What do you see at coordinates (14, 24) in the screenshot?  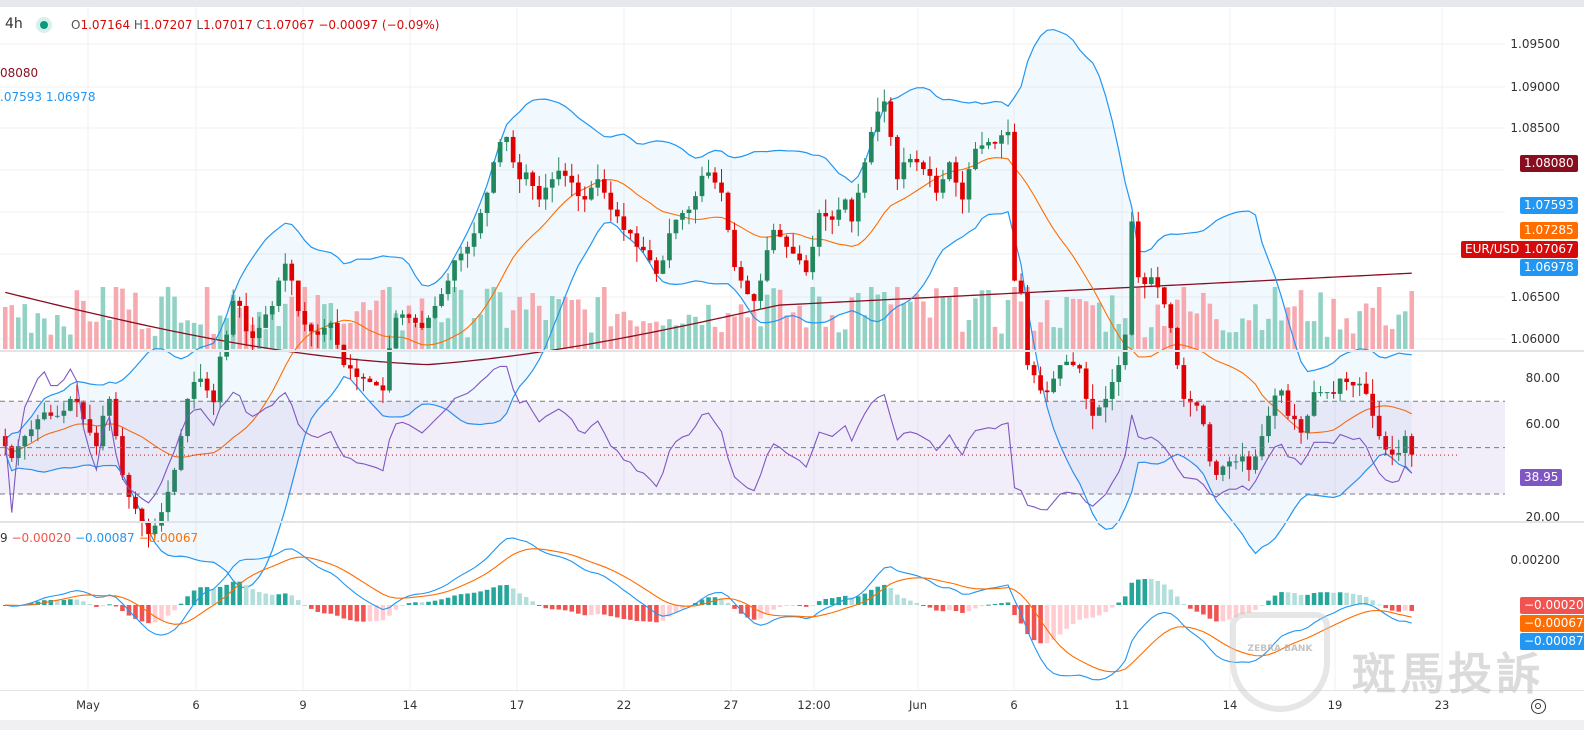 I see `interval-label: 4h` at bounding box center [14, 24].